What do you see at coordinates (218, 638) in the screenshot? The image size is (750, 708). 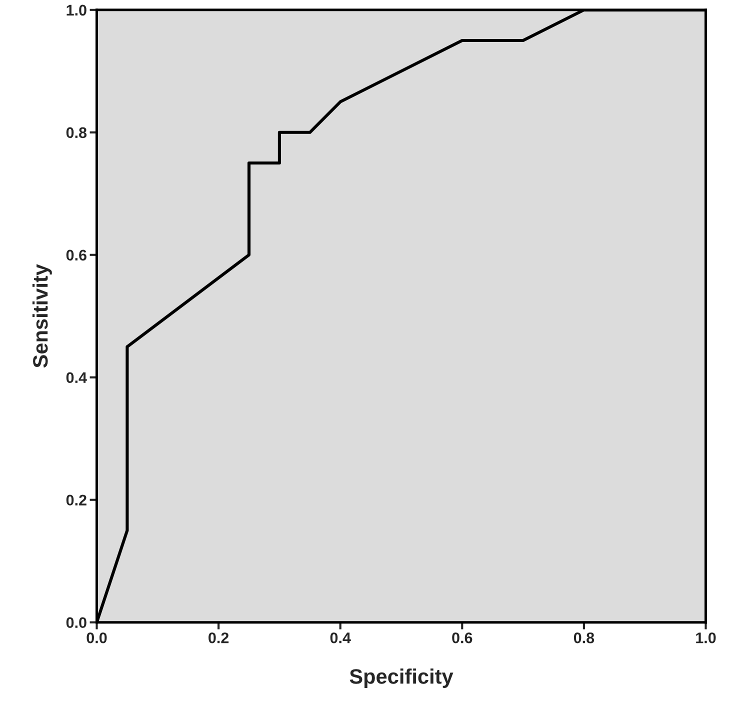 I see `x-tick-label: 0.2` at bounding box center [218, 638].